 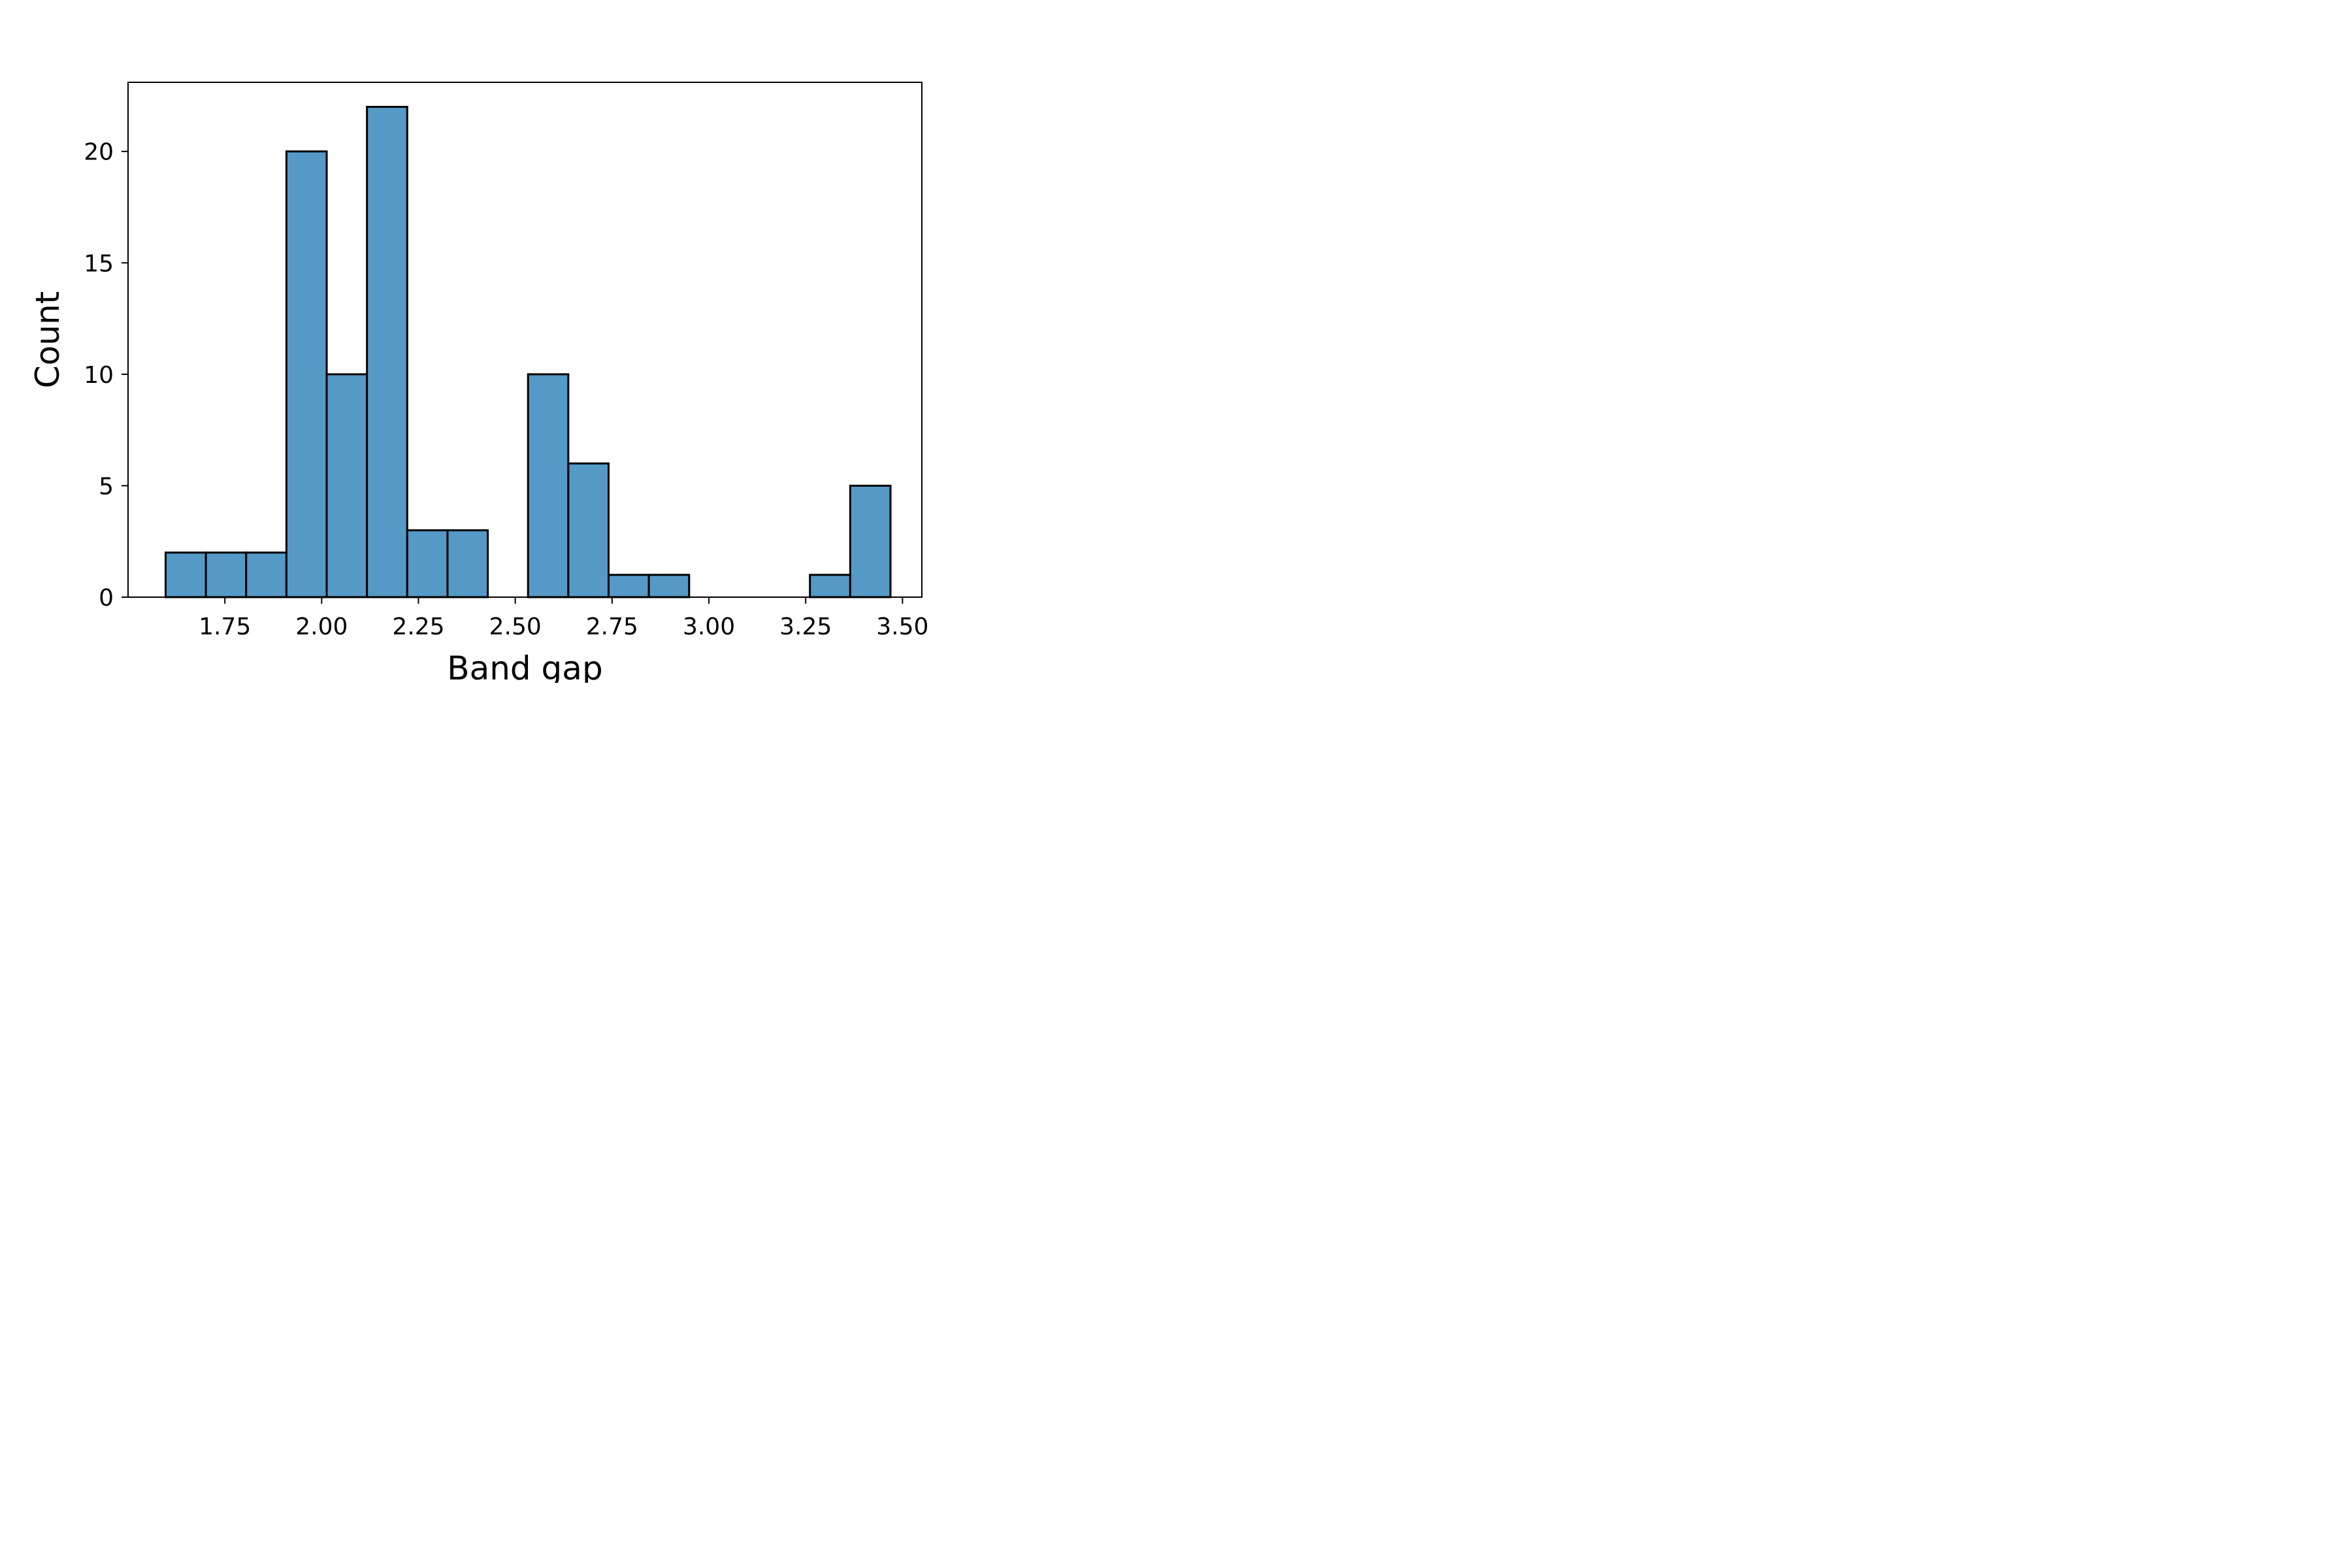 I want to click on y-axis-label: Count, so click(x=48, y=340).